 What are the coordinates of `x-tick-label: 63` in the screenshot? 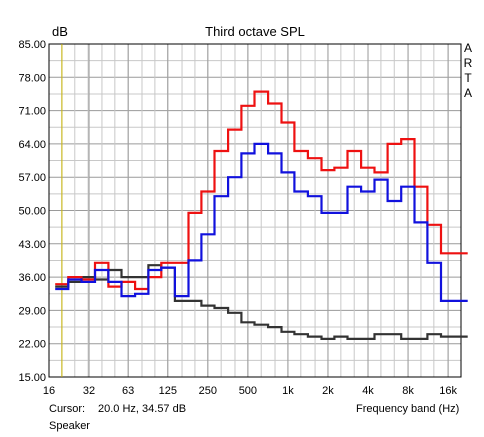 It's located at (128, 391).